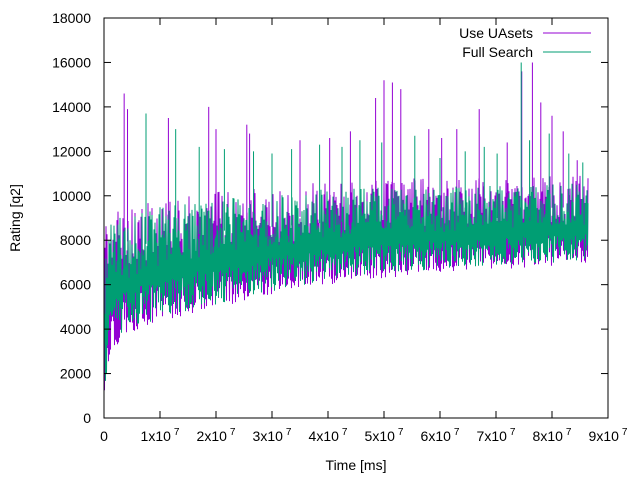  I want to click on y-tick-label: 14000, so click(71, 107).